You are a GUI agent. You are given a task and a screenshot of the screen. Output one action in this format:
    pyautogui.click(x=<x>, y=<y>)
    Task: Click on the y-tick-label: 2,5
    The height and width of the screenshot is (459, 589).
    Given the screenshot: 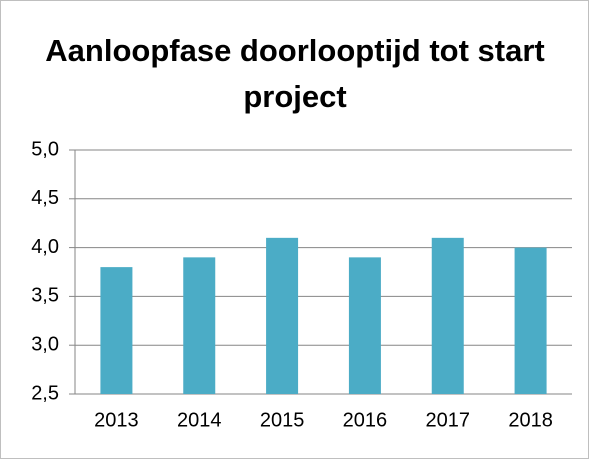 What is the action you would take?
    pyautogui.click(x=45, y=393)
    